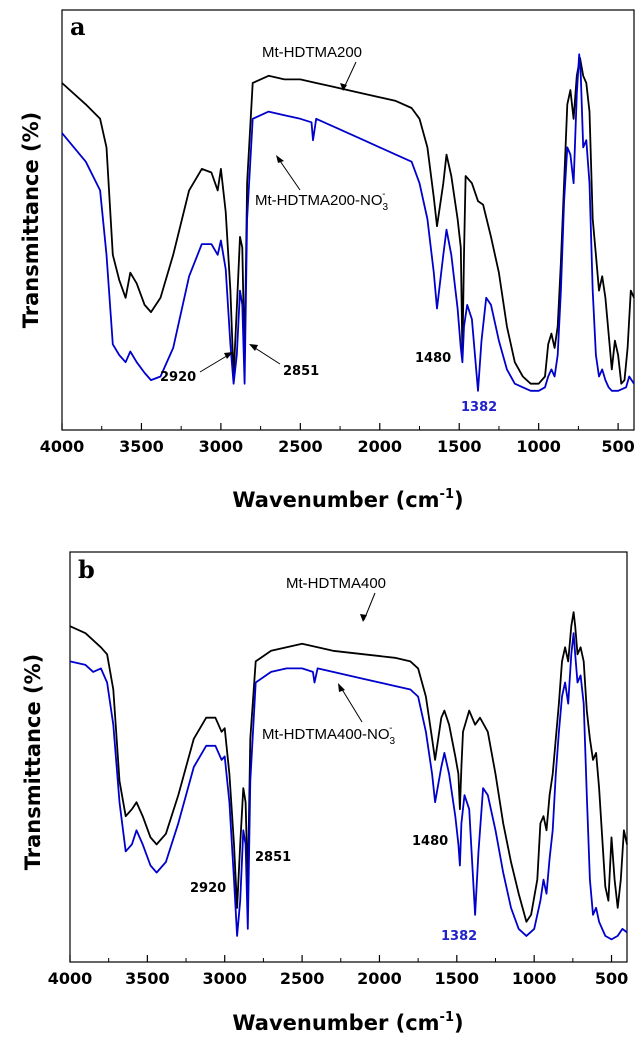 The height and width of the screenshot is (1037, 644). What do you see at coordinates (302, 978) in the screenshot?
I see `x-tick-label-b: 2500` at bounding box center [302, 978].